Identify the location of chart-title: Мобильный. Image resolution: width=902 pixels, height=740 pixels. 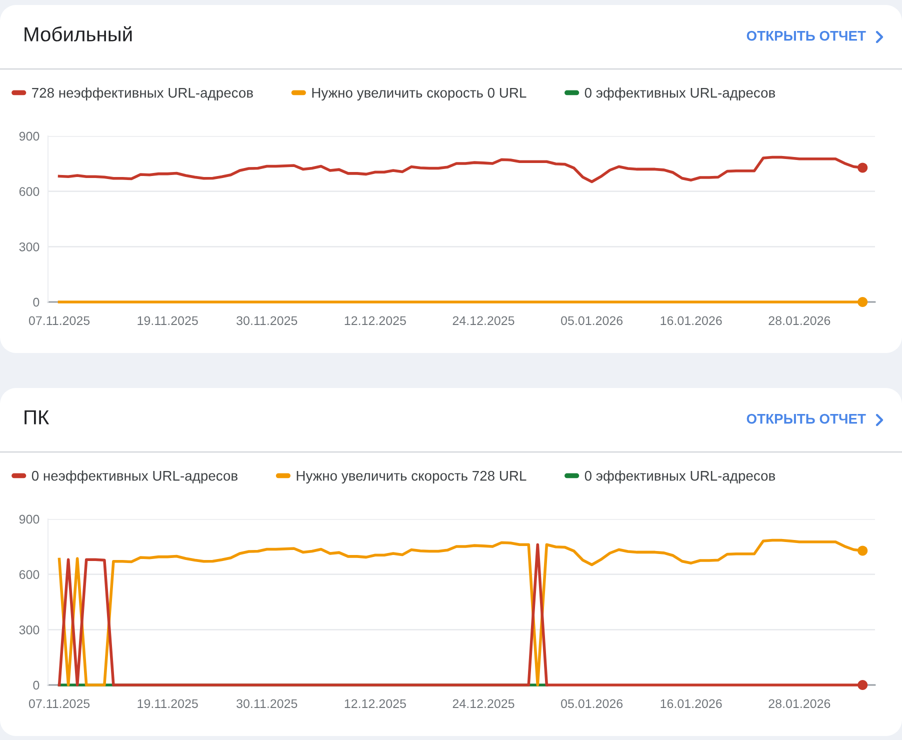
(78, 34).